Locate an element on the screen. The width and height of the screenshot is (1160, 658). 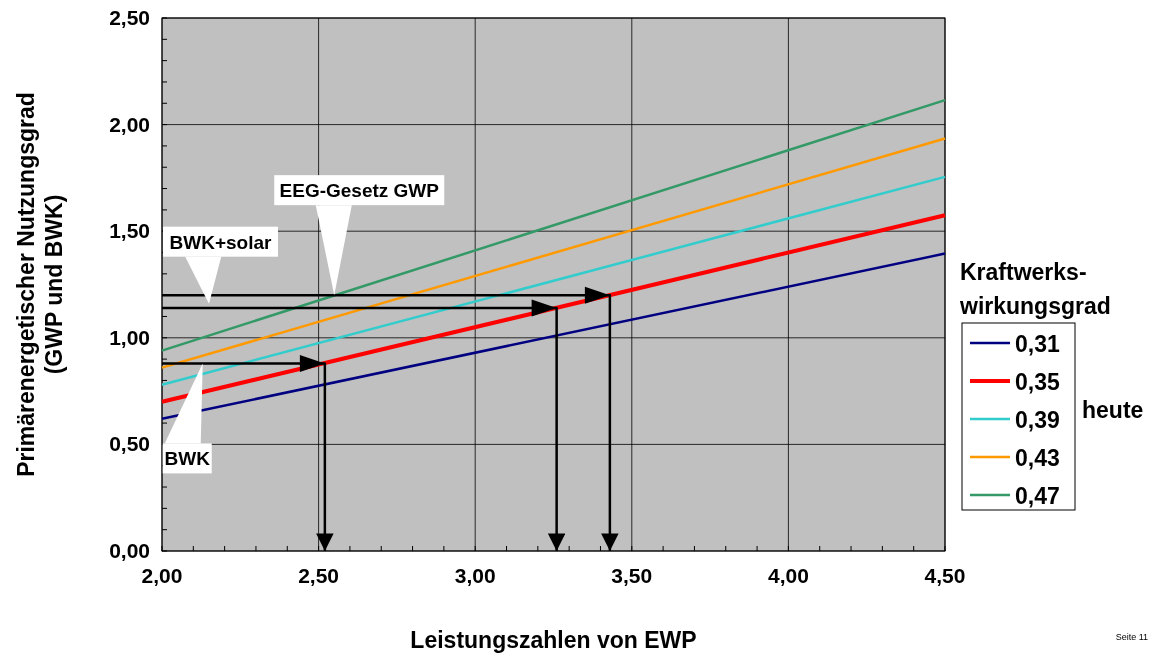
y-tick-label: 2,50 is located at coordinates (129, 17).